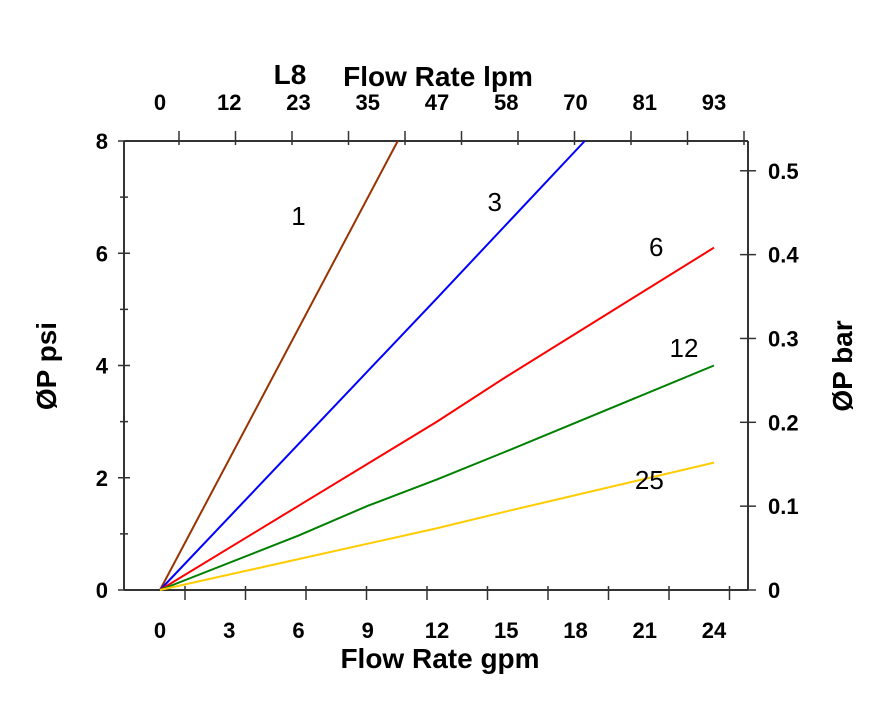  Describe the element at coordinates (298, 102) in the screenshot. I see `top-tick-label: 23` at that location.